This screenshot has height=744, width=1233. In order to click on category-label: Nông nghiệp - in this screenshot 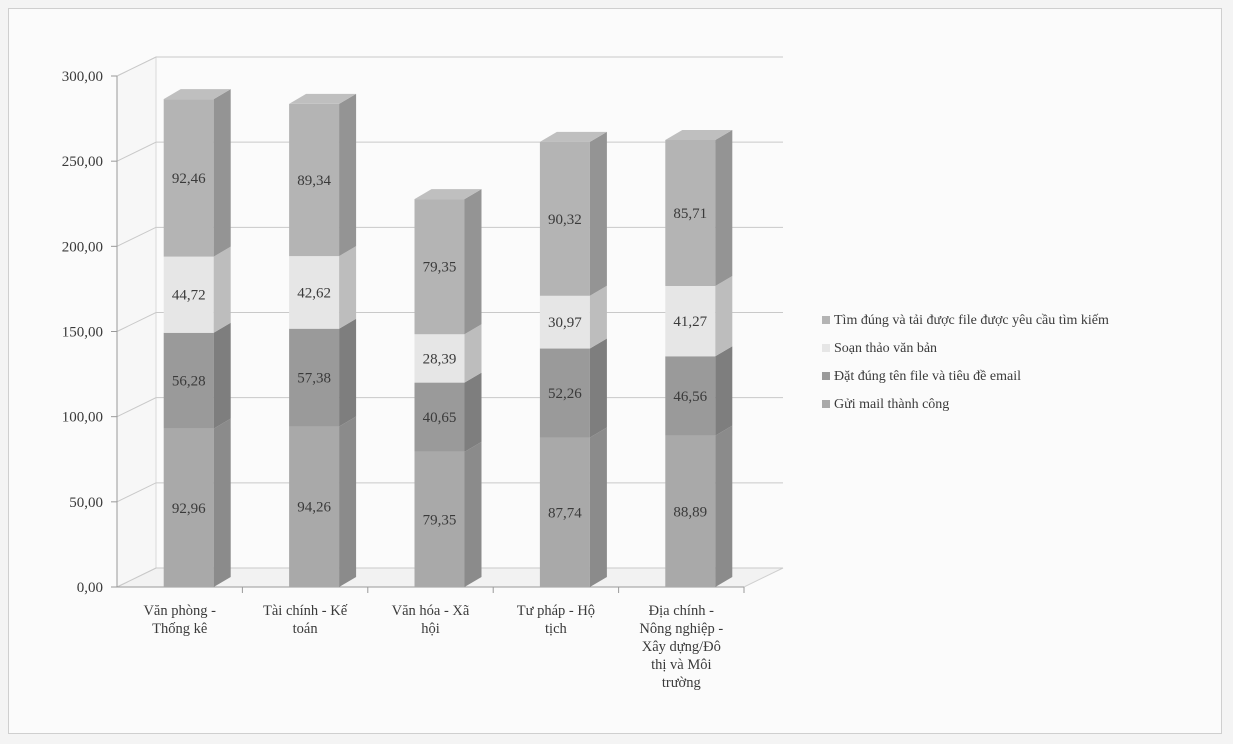, I will do `click(681, 629)`.